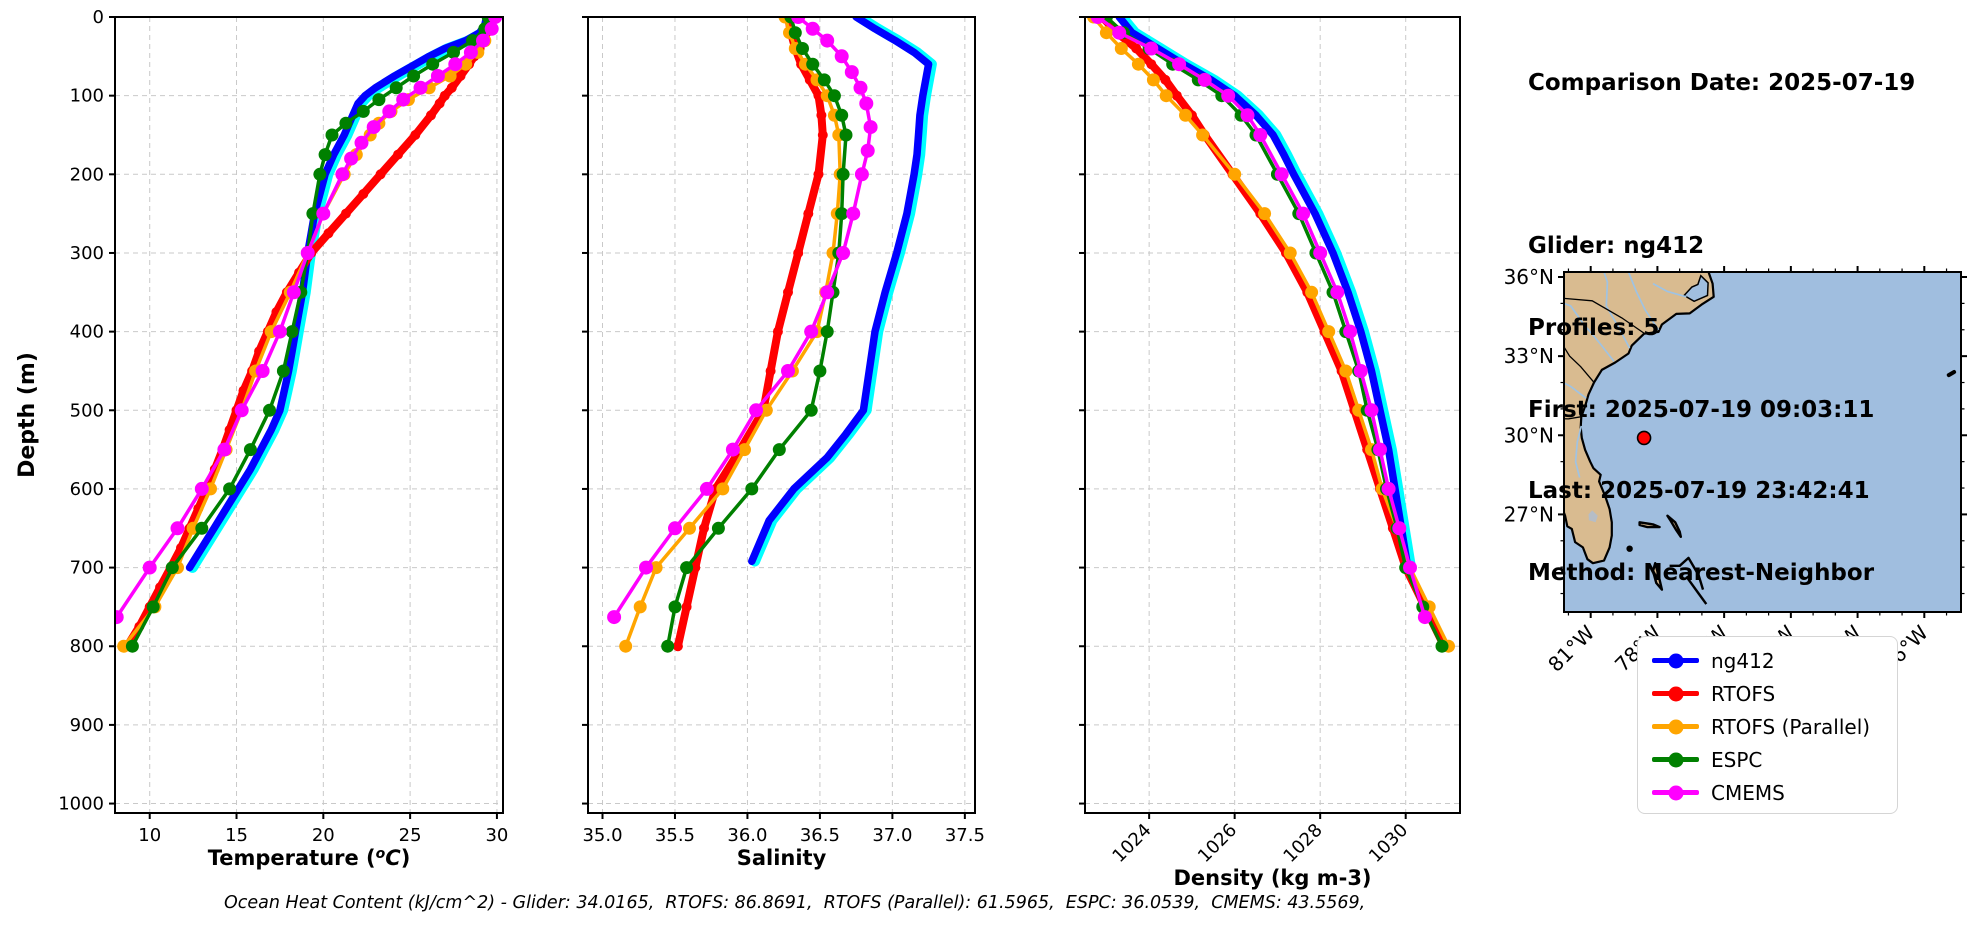 The width and height of the screenshot is (1978, 934). Describe the element at coordinates (1260, 840) in the screenshot. I see `density-x-axis: 1024 1026 1028 1030` at that location.